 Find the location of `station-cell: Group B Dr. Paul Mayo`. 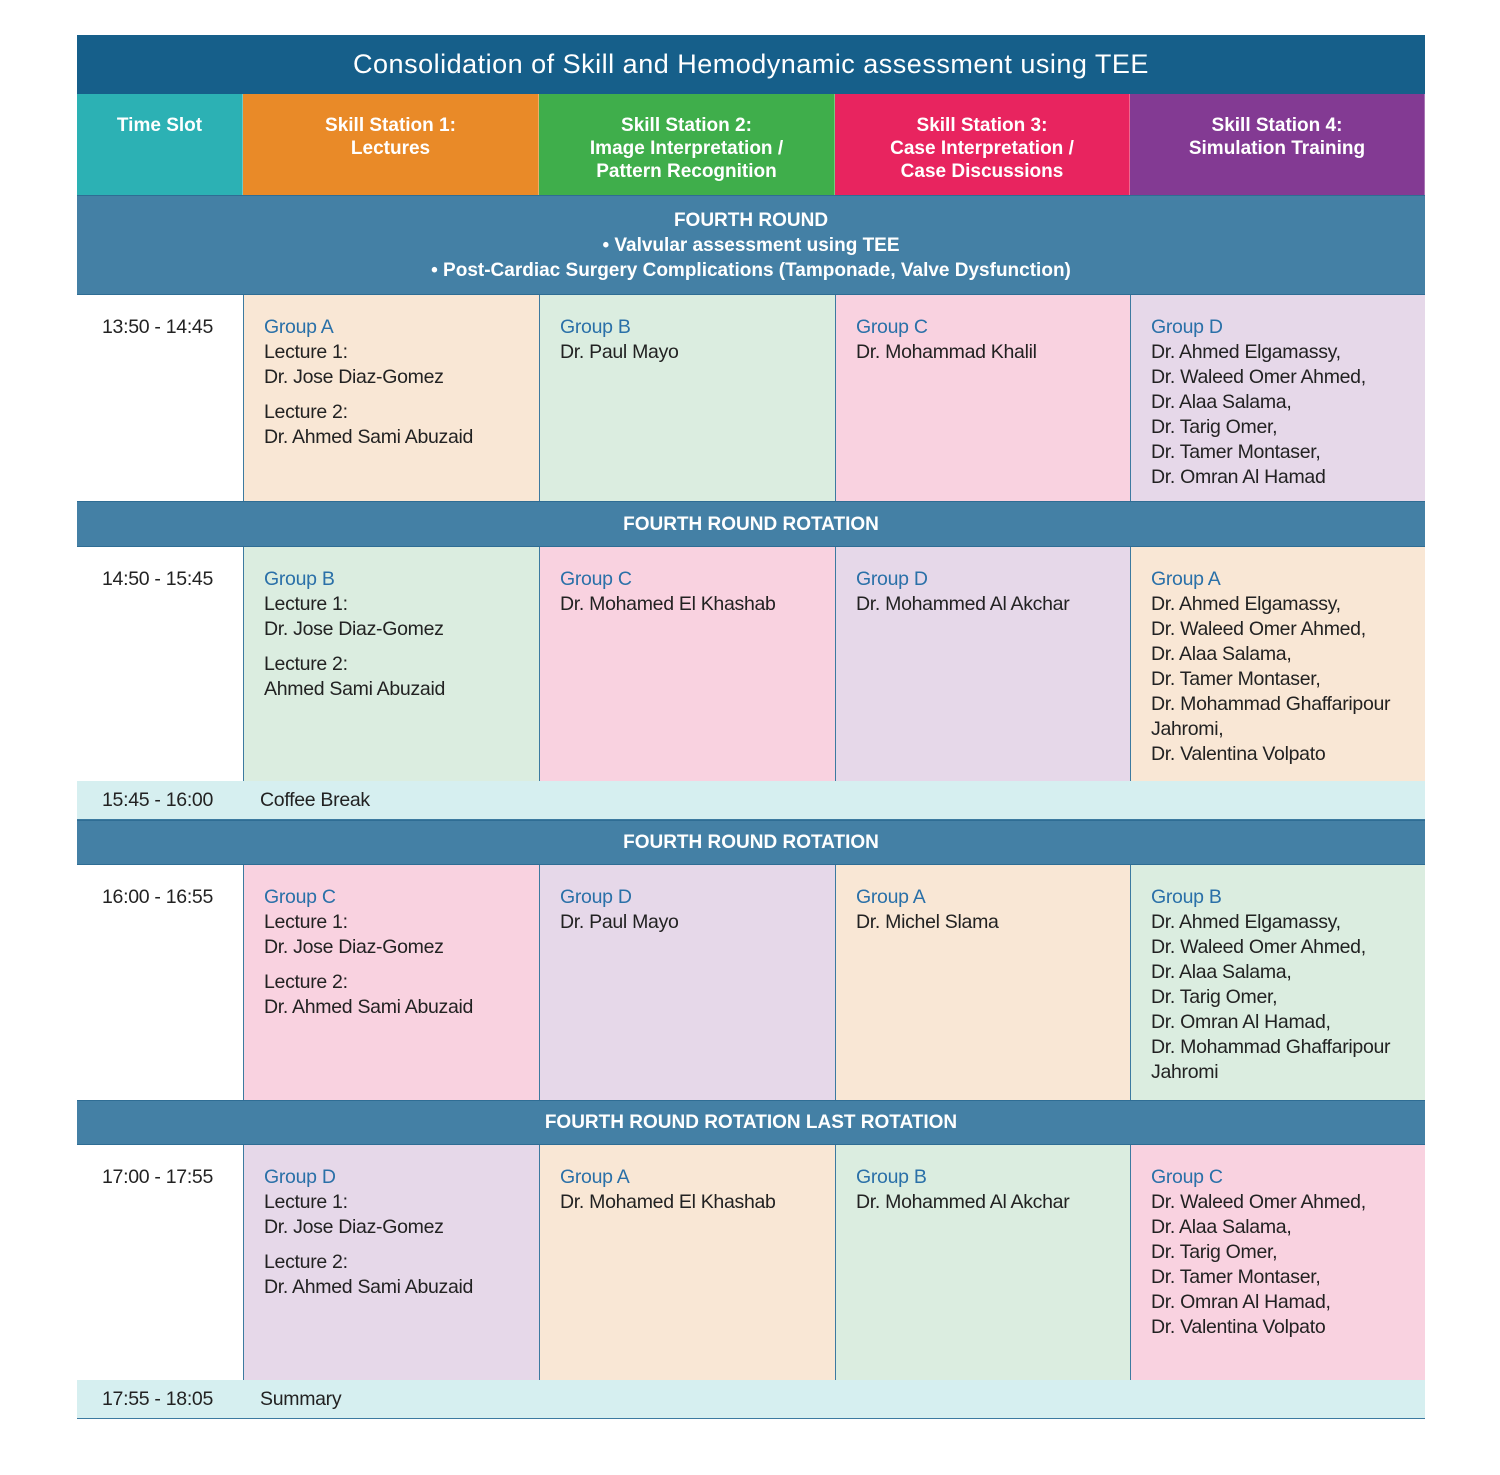

station-cell: Group B Dr. Paul Mayo is located at coordinates (687, 398).